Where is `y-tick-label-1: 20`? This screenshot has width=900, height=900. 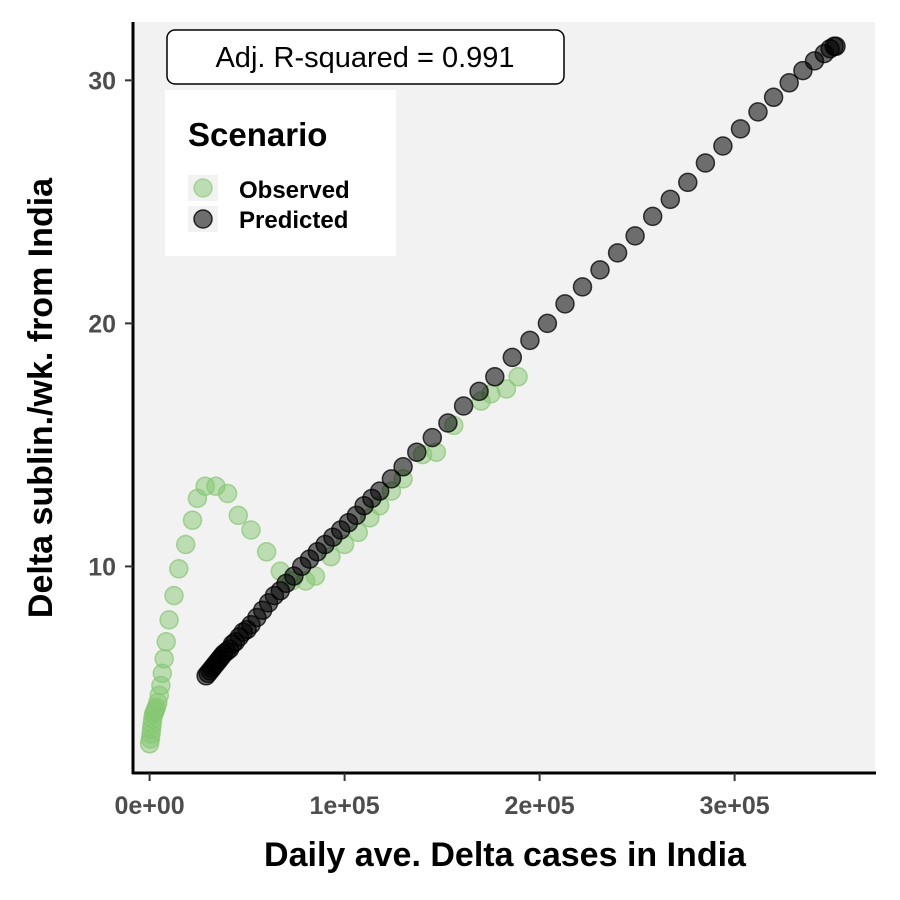
y-tick-label-1: 20 is located at coordinates (102, 324).